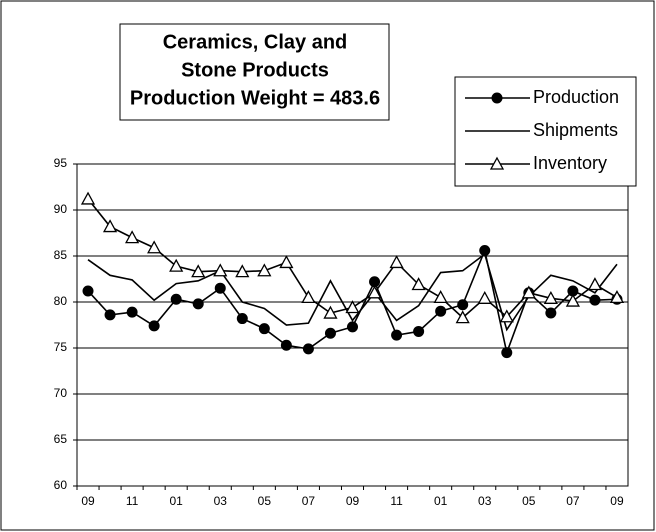  What do you see at coordinates (61, 301) in the screenshot?
I see `y-tick-label: 80` at bounding box center [61, 301].